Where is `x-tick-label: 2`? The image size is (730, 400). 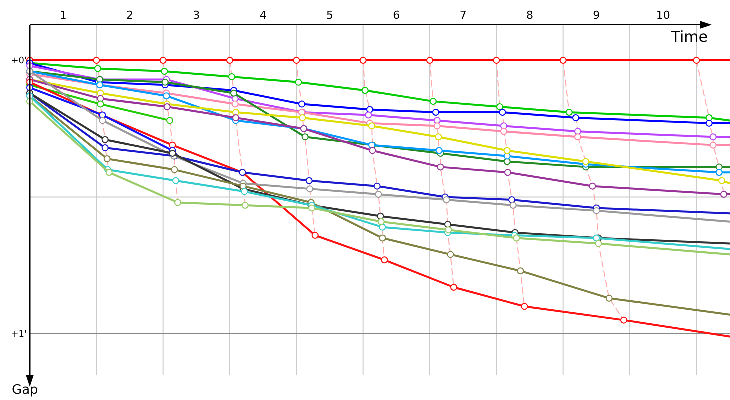 x-tick-label: 2 is located at coordinates (130, 15).